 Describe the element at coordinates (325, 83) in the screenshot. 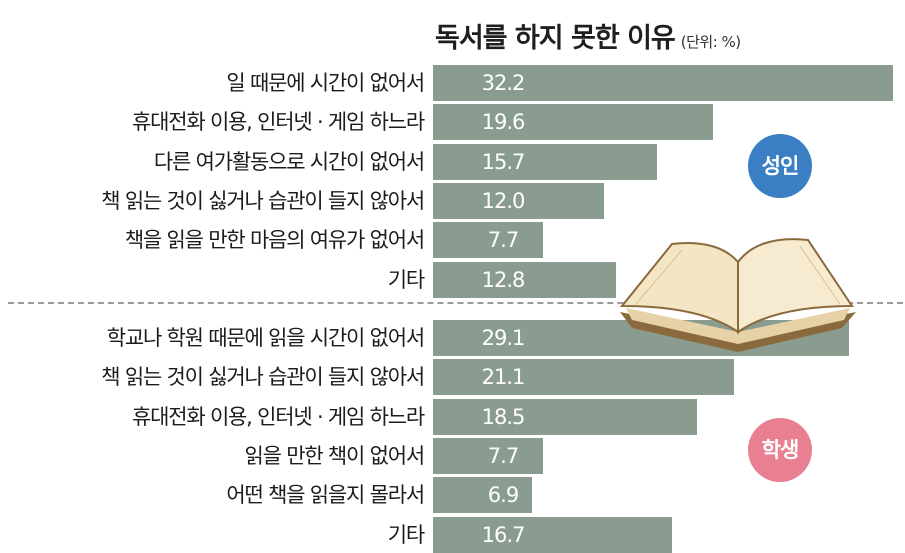

I see `category-label: 일 때문에 시간이 없어서` at that location.